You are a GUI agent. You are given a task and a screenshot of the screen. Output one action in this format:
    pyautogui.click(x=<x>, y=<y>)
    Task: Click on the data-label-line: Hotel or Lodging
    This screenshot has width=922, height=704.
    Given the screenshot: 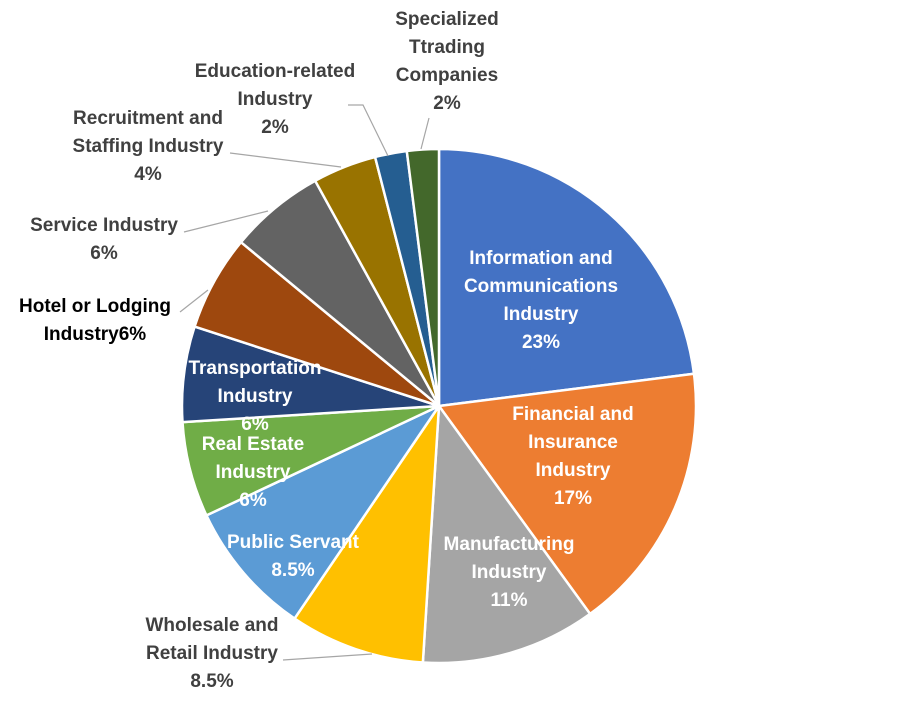 What is the action you would take?
    pyautogui.click(x=95, y=306)
    